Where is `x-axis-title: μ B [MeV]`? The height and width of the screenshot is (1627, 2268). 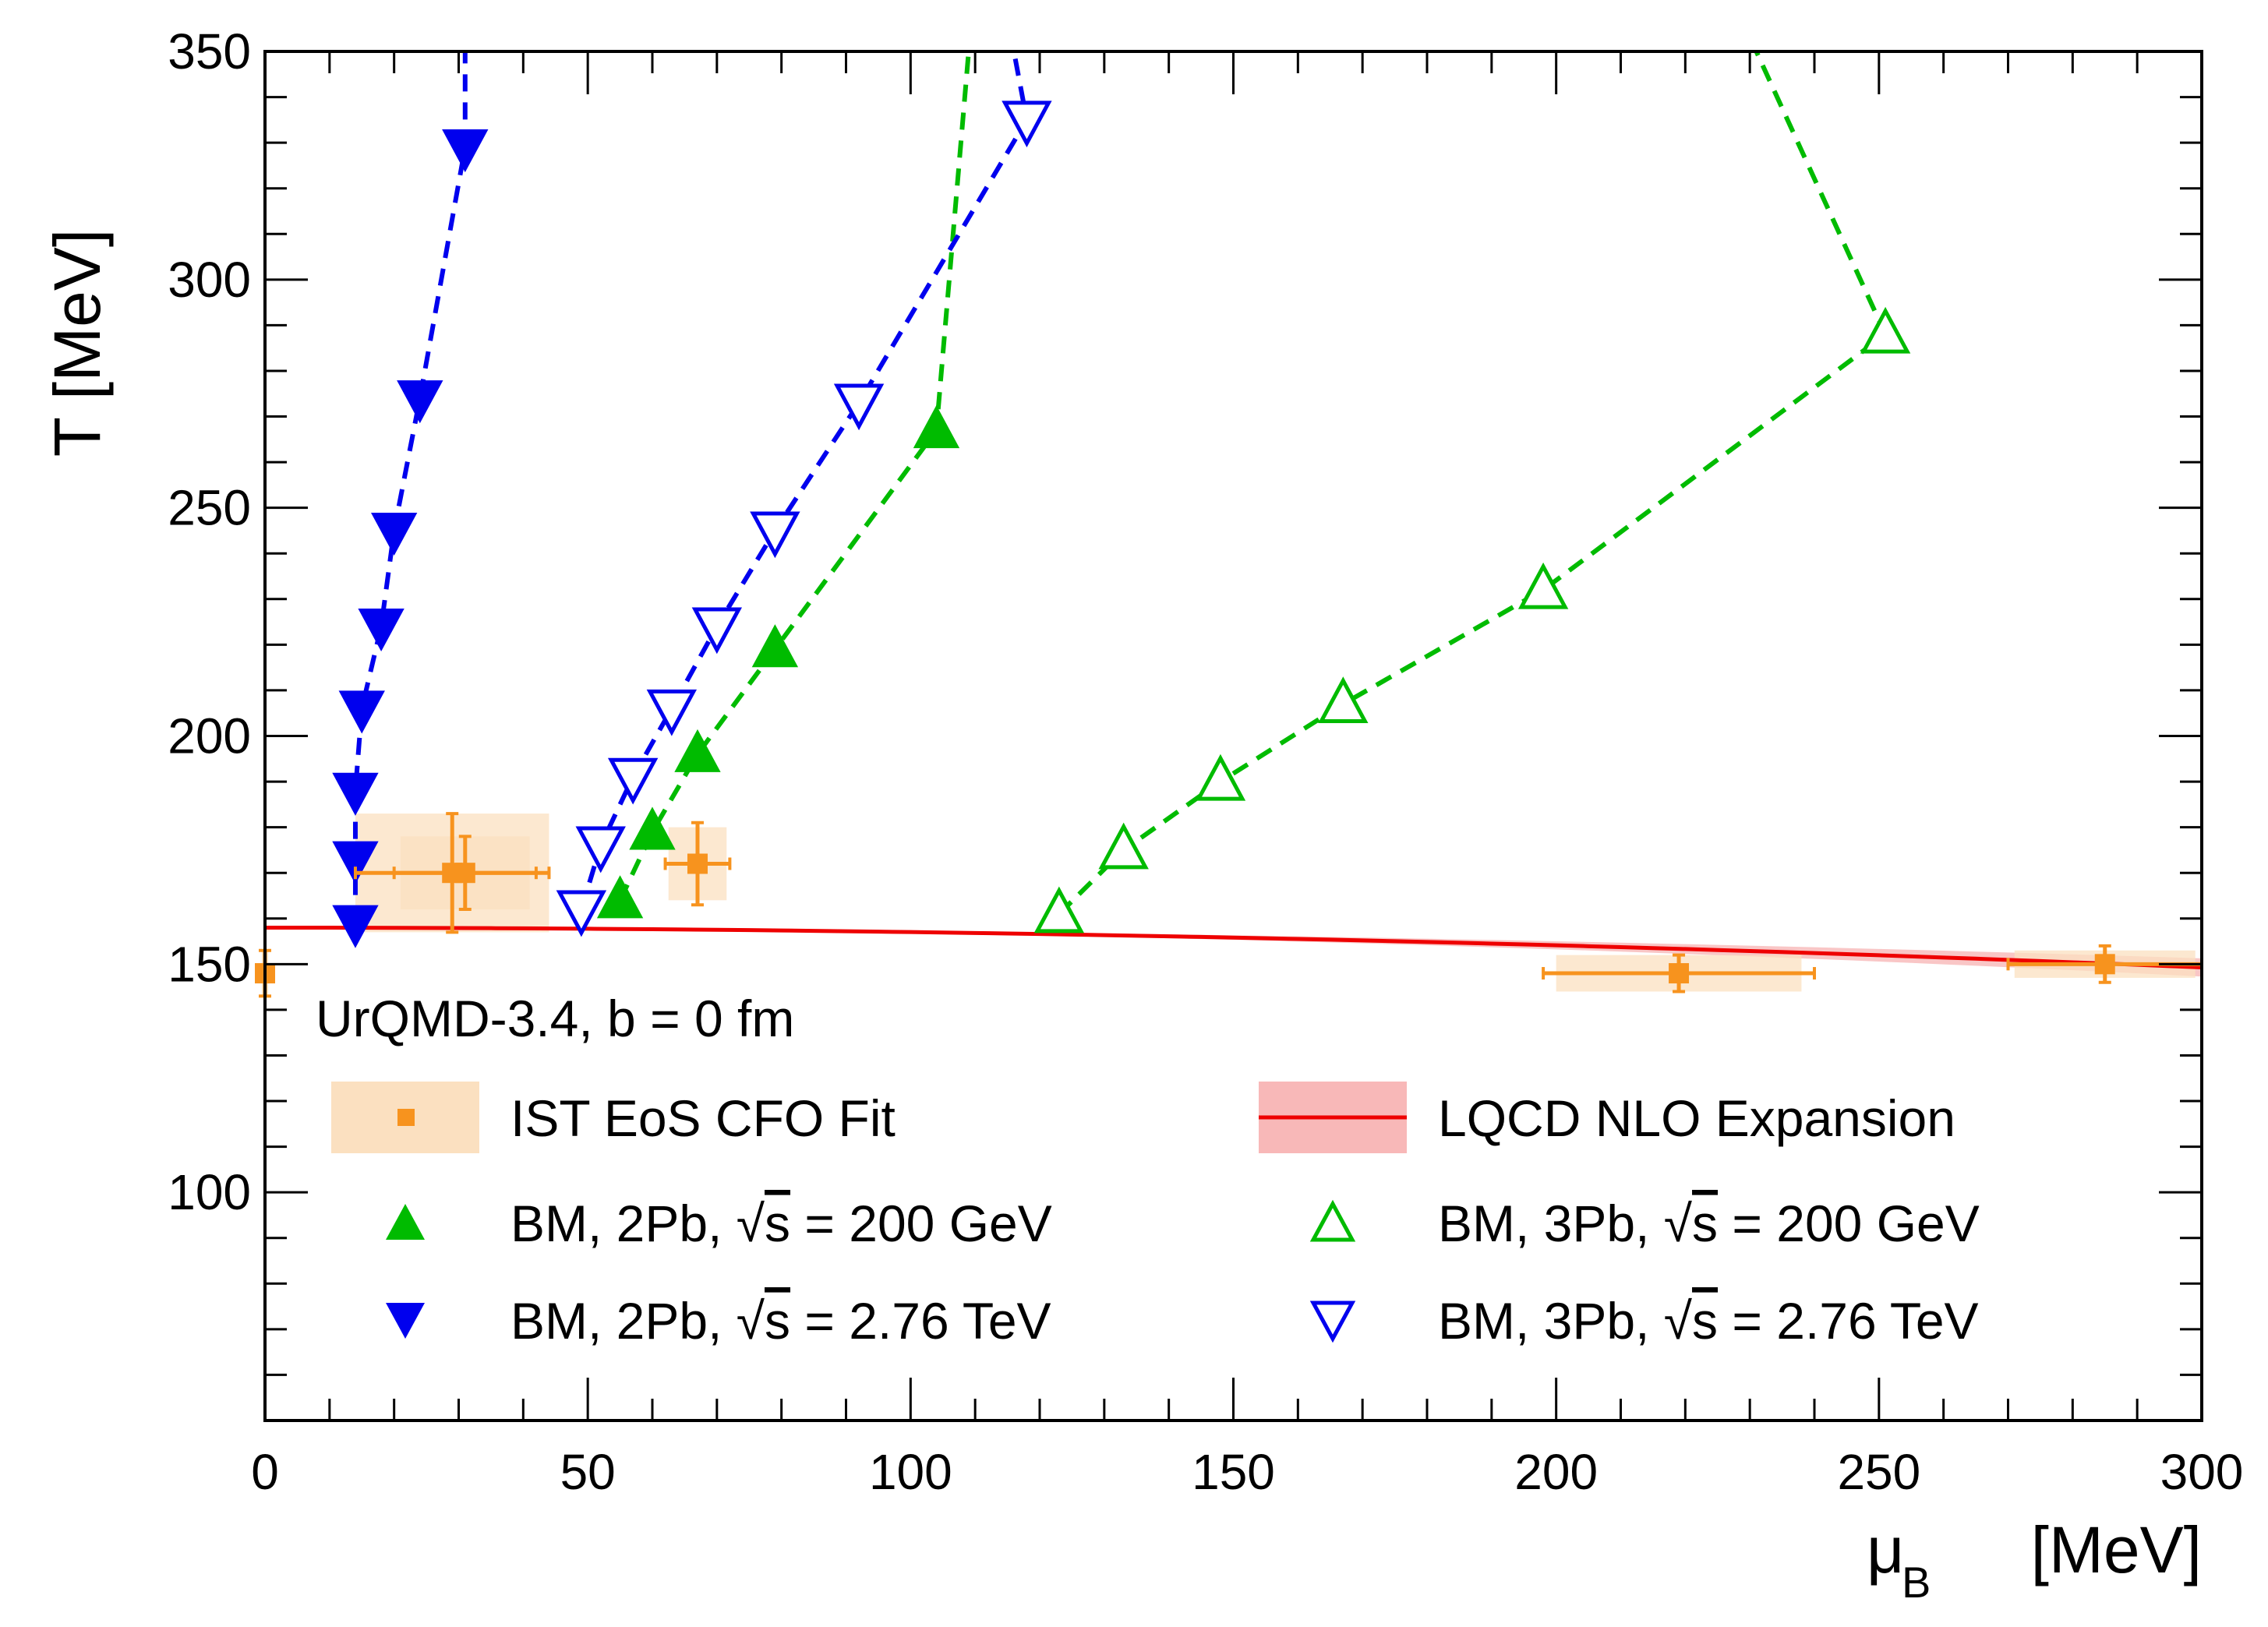 x-axis-title: μ B [MeV] is located at coordinates (2034, 1560).